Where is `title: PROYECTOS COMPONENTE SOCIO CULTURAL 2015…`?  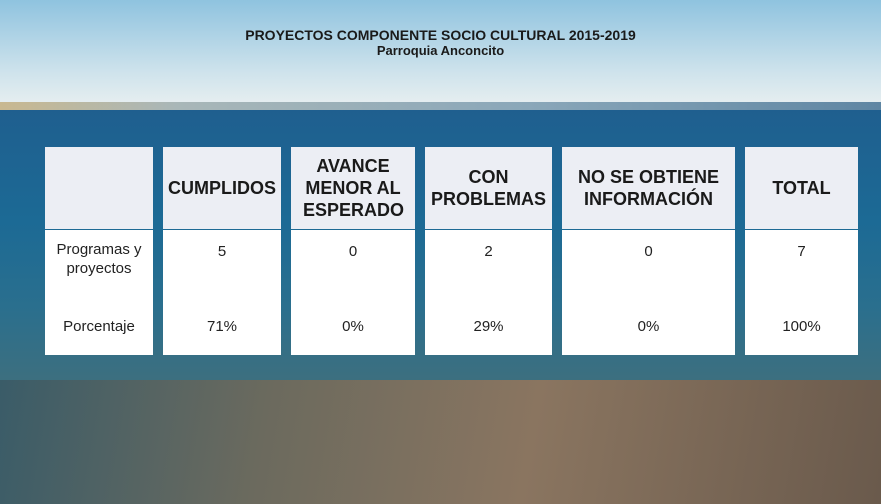
title: PROYECTOS COMPONENTE SOCIO CULTURAL 2015… is located at coordinates (440, 35).